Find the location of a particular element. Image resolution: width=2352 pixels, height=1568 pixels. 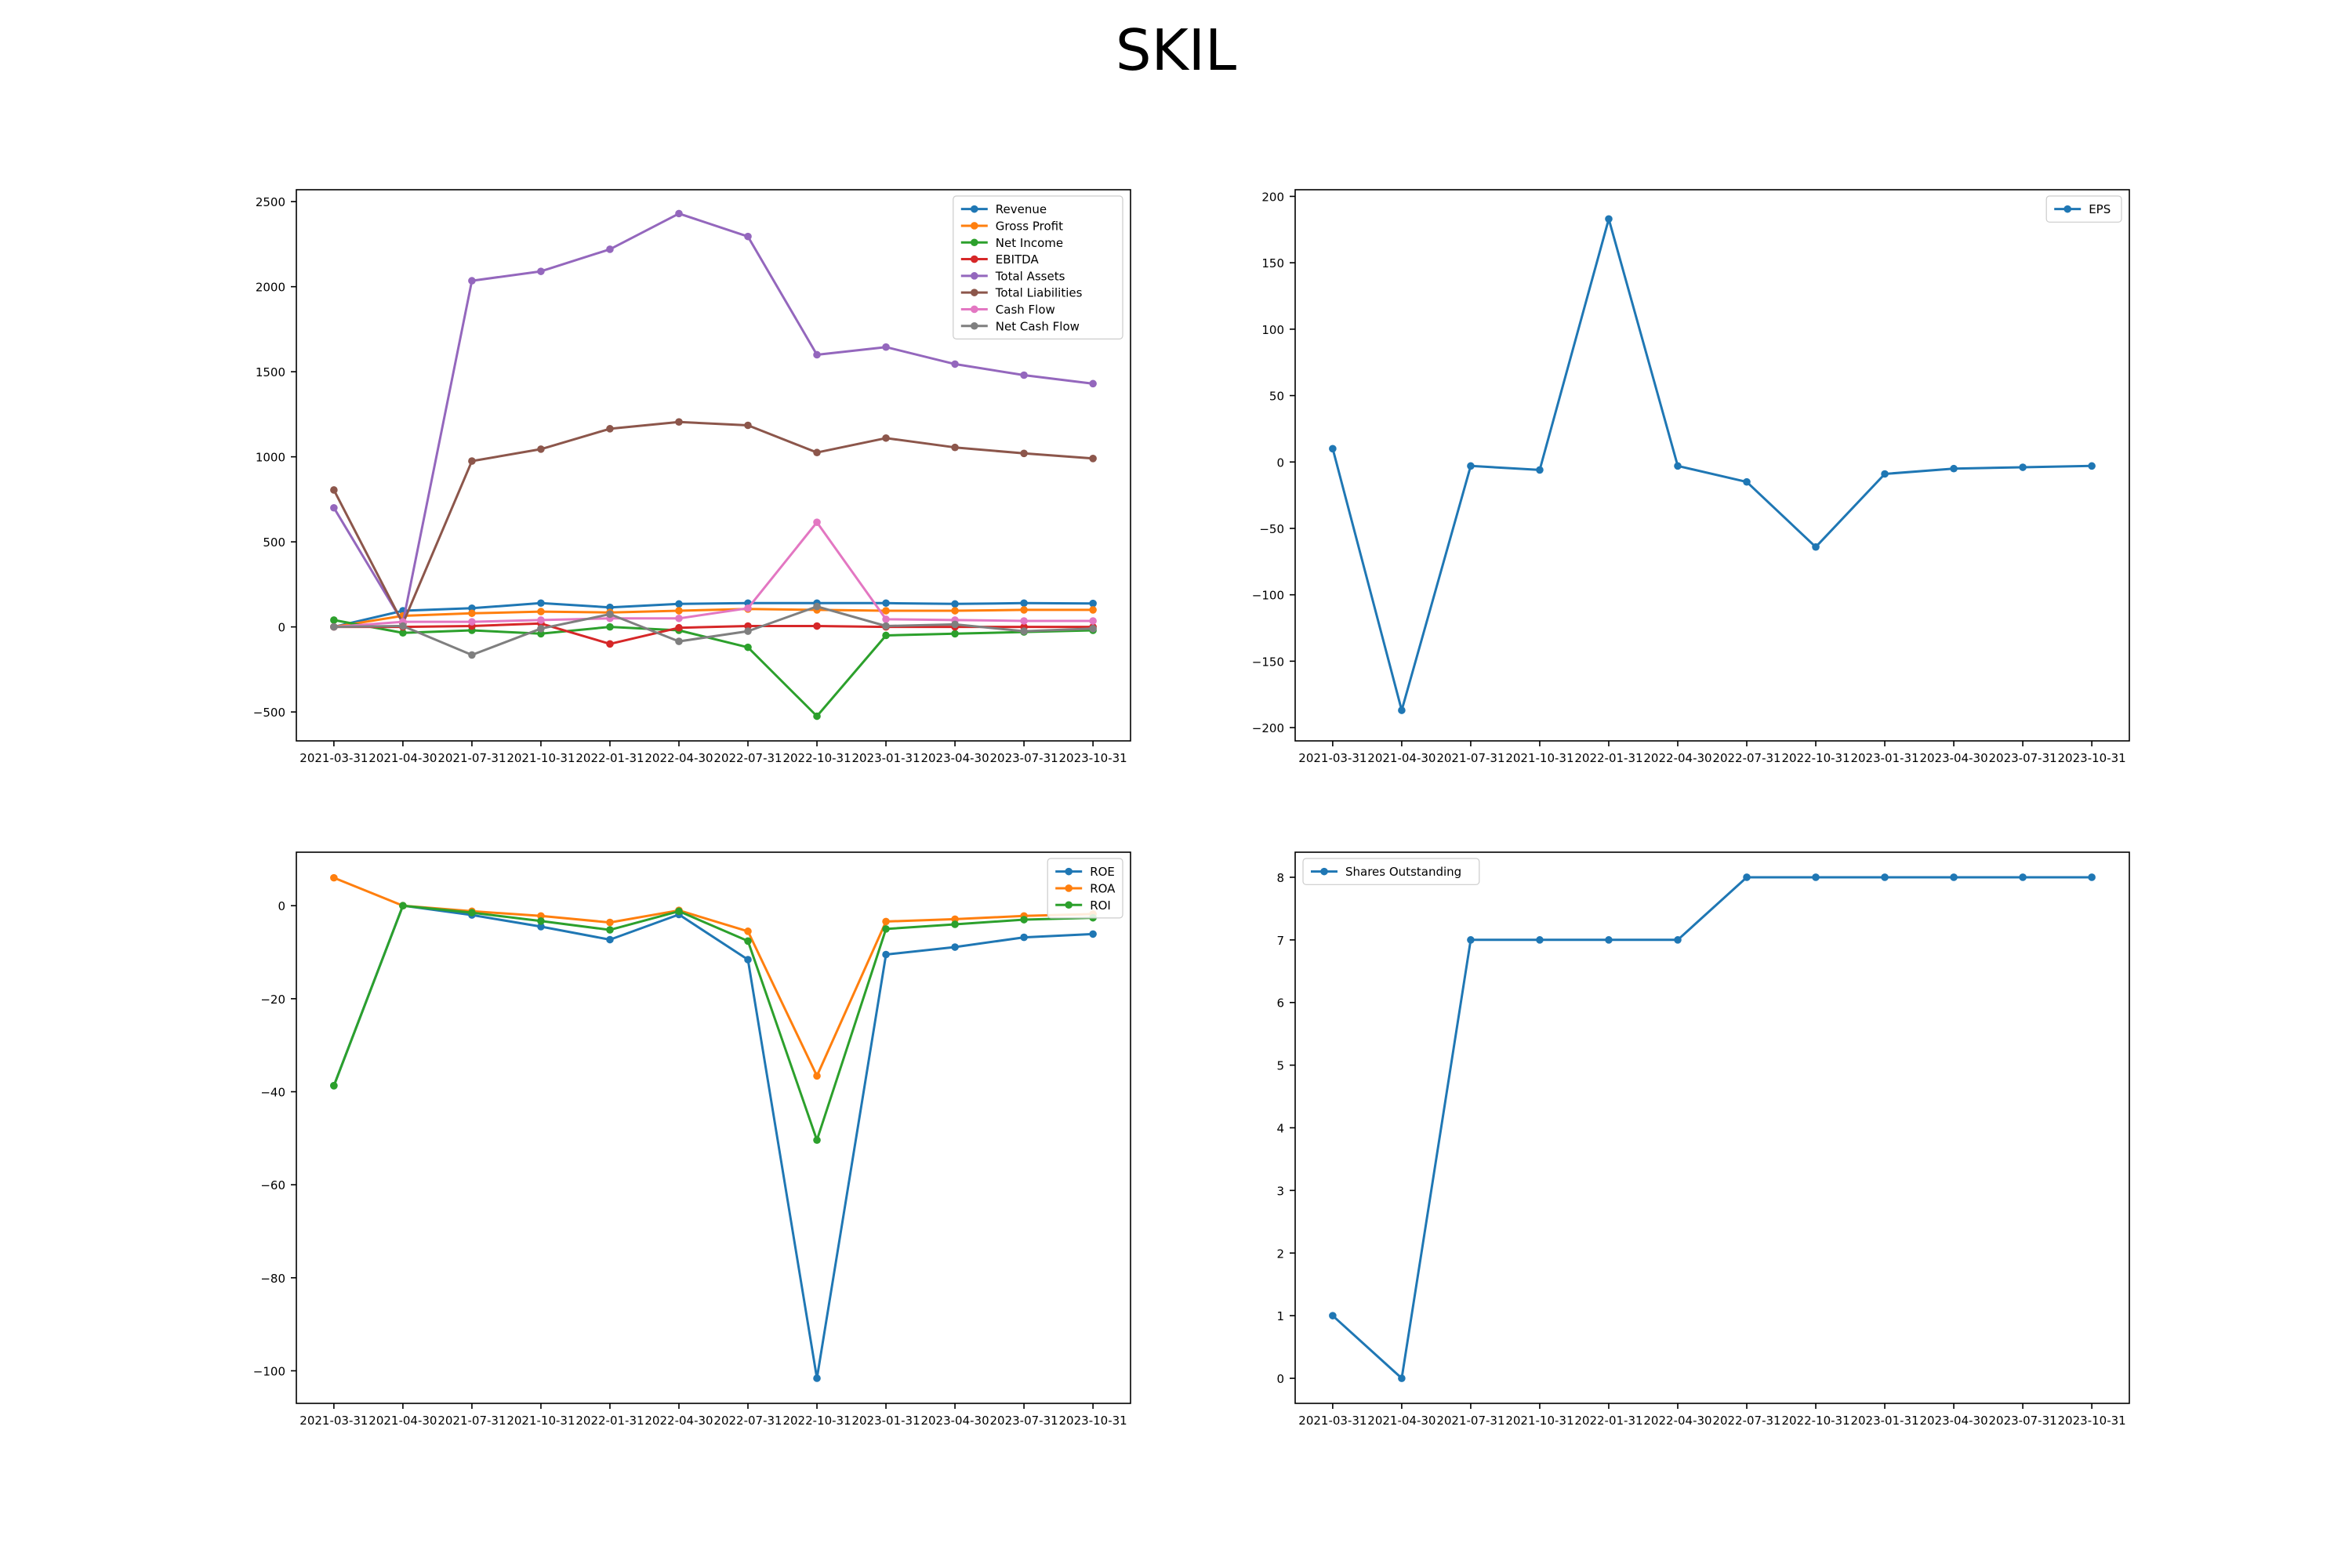

legend: ROE ROA ROI is located at coordinates (1085, 888).